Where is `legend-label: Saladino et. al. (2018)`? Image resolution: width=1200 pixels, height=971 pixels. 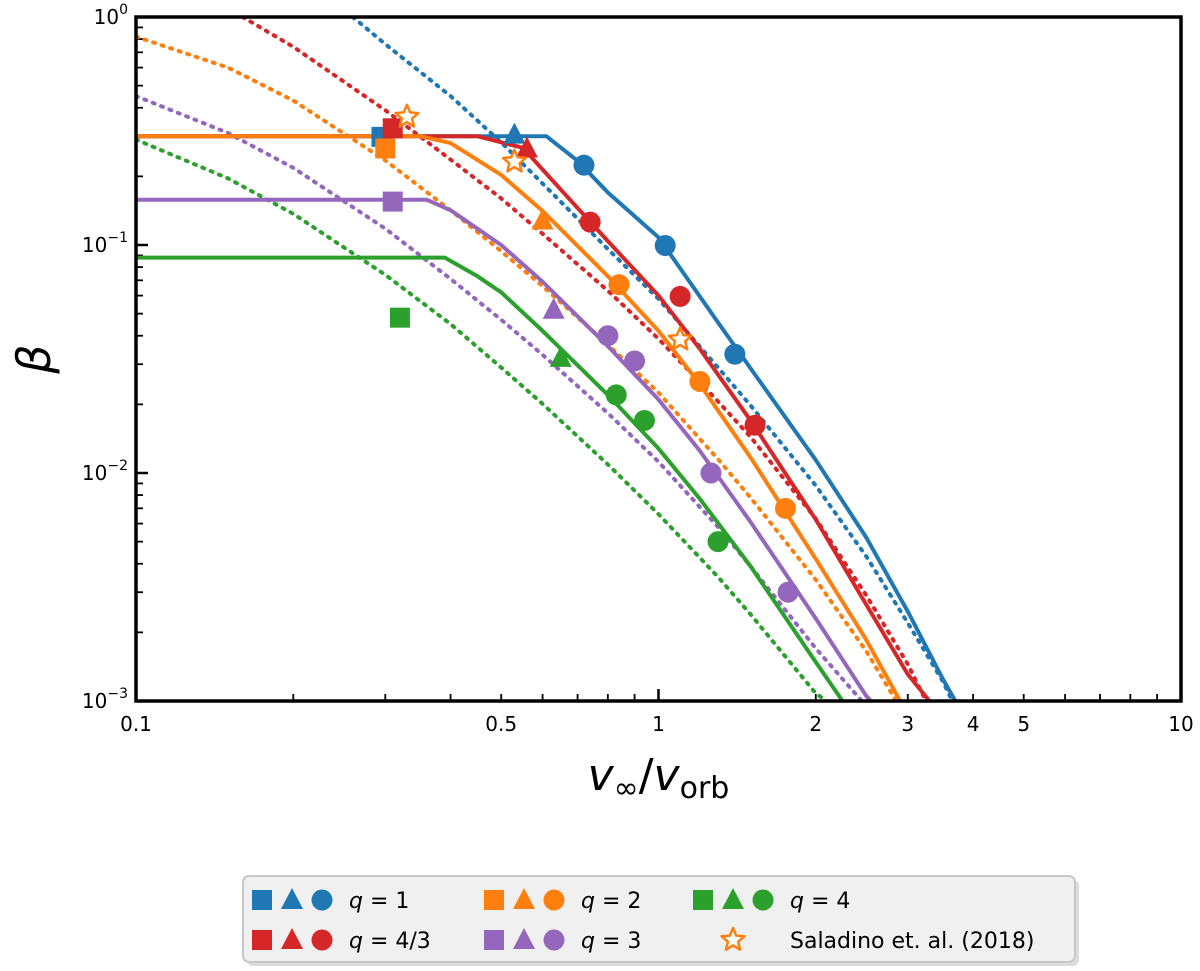
legend-label: Saladino et. al. (2018) is located at coordinates (912, 941).